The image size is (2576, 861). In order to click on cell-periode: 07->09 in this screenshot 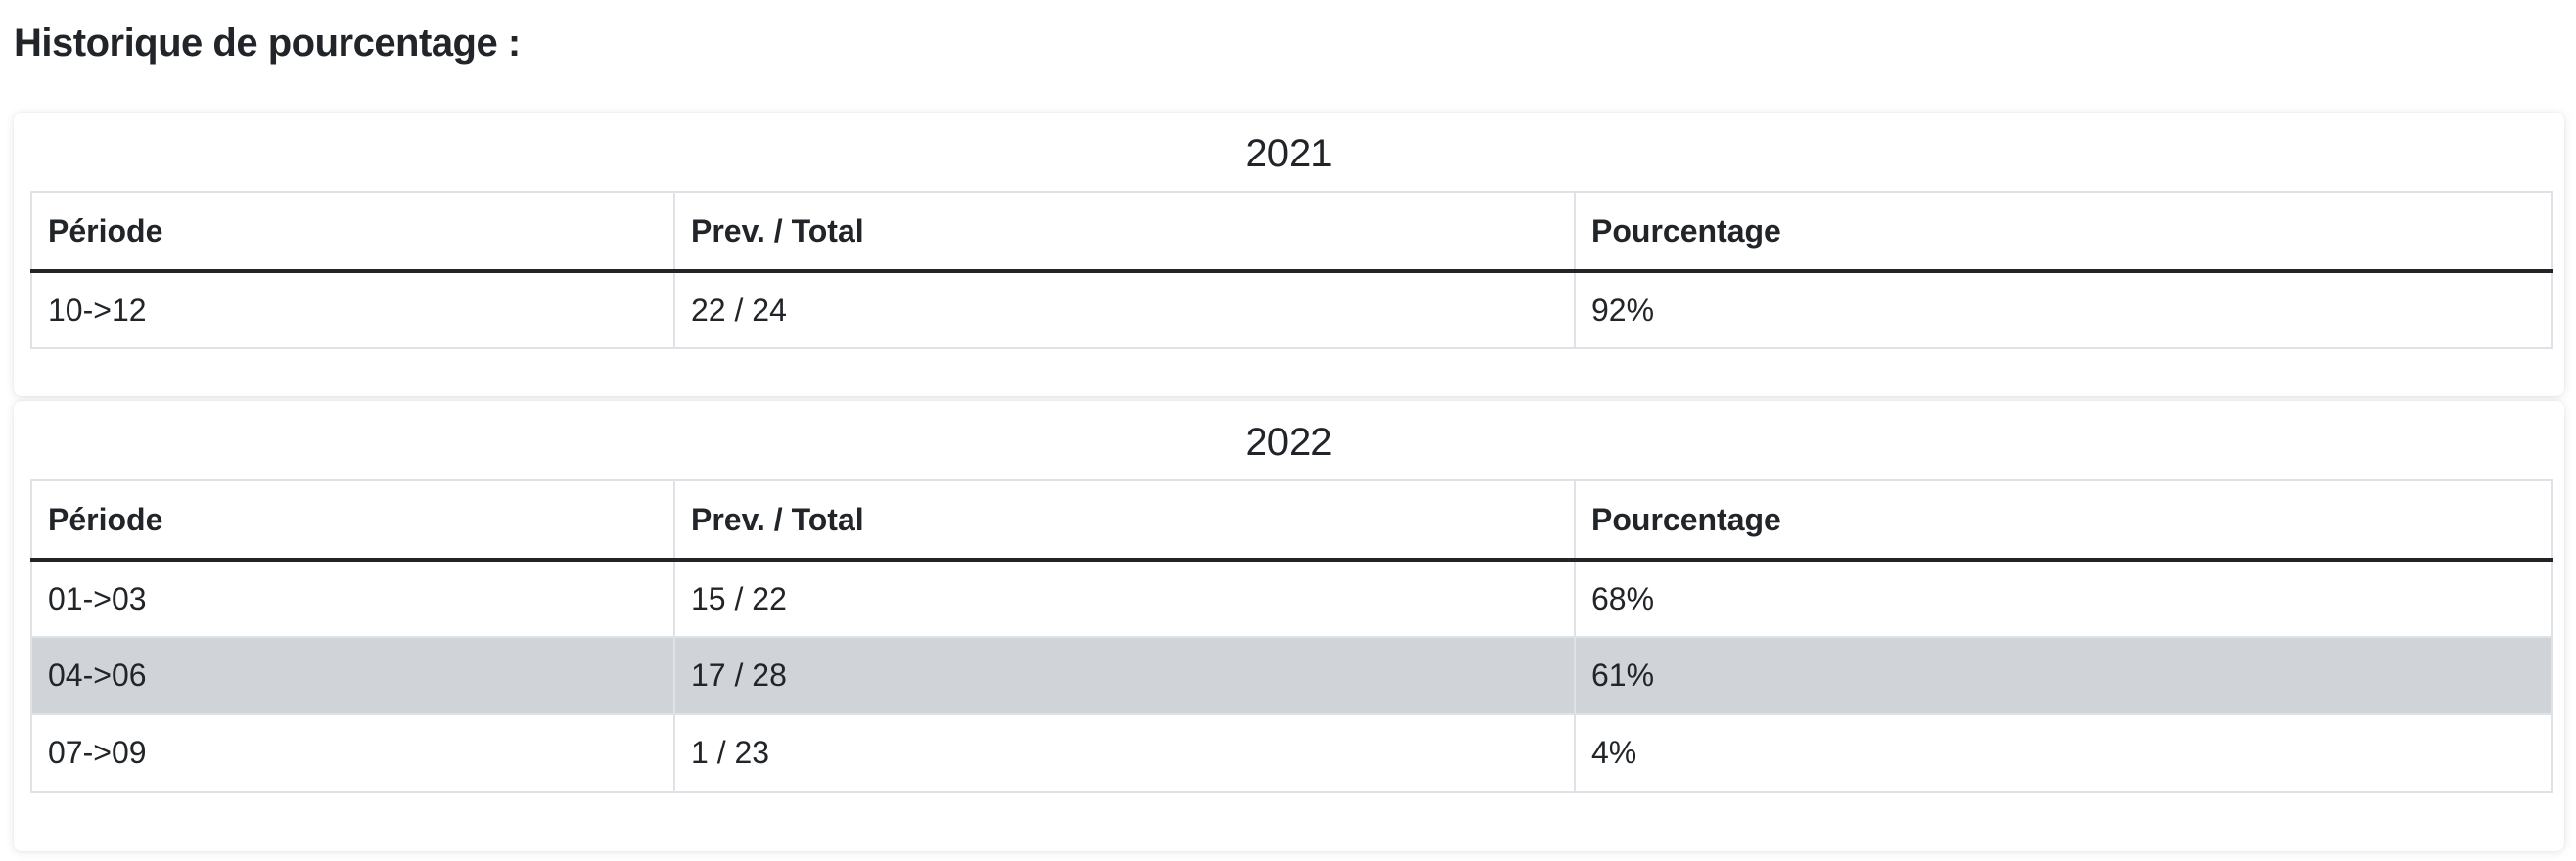, I will do `click(353, 753)`.